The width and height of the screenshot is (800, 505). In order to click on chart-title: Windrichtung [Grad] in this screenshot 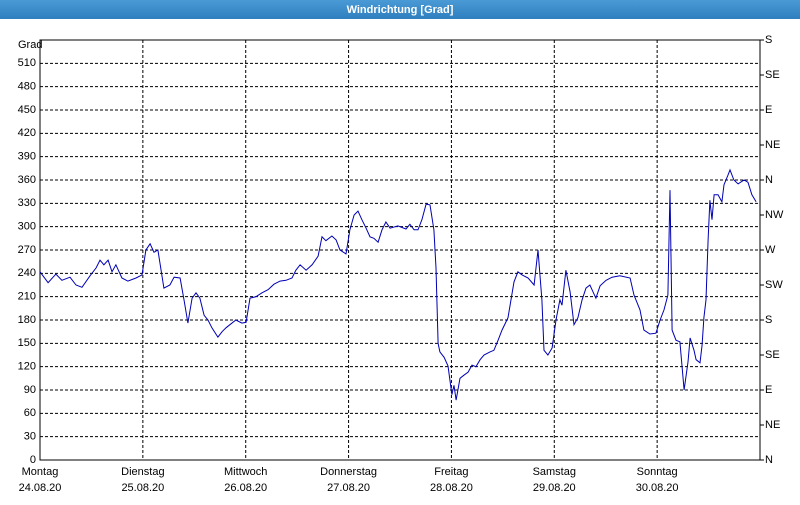, I will do `click(400, 10)`.